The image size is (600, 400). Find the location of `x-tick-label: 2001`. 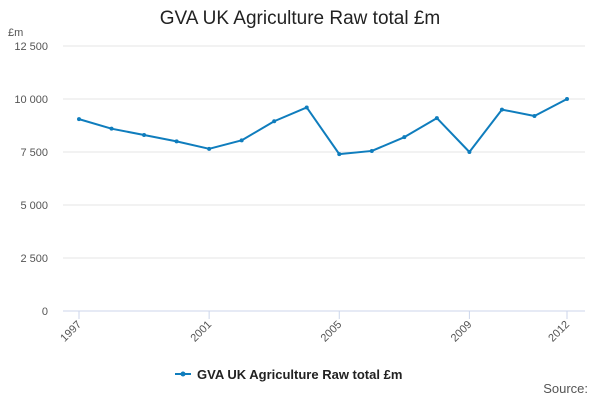

x-tick-label: 2001 is located at coordinates (201, 332).